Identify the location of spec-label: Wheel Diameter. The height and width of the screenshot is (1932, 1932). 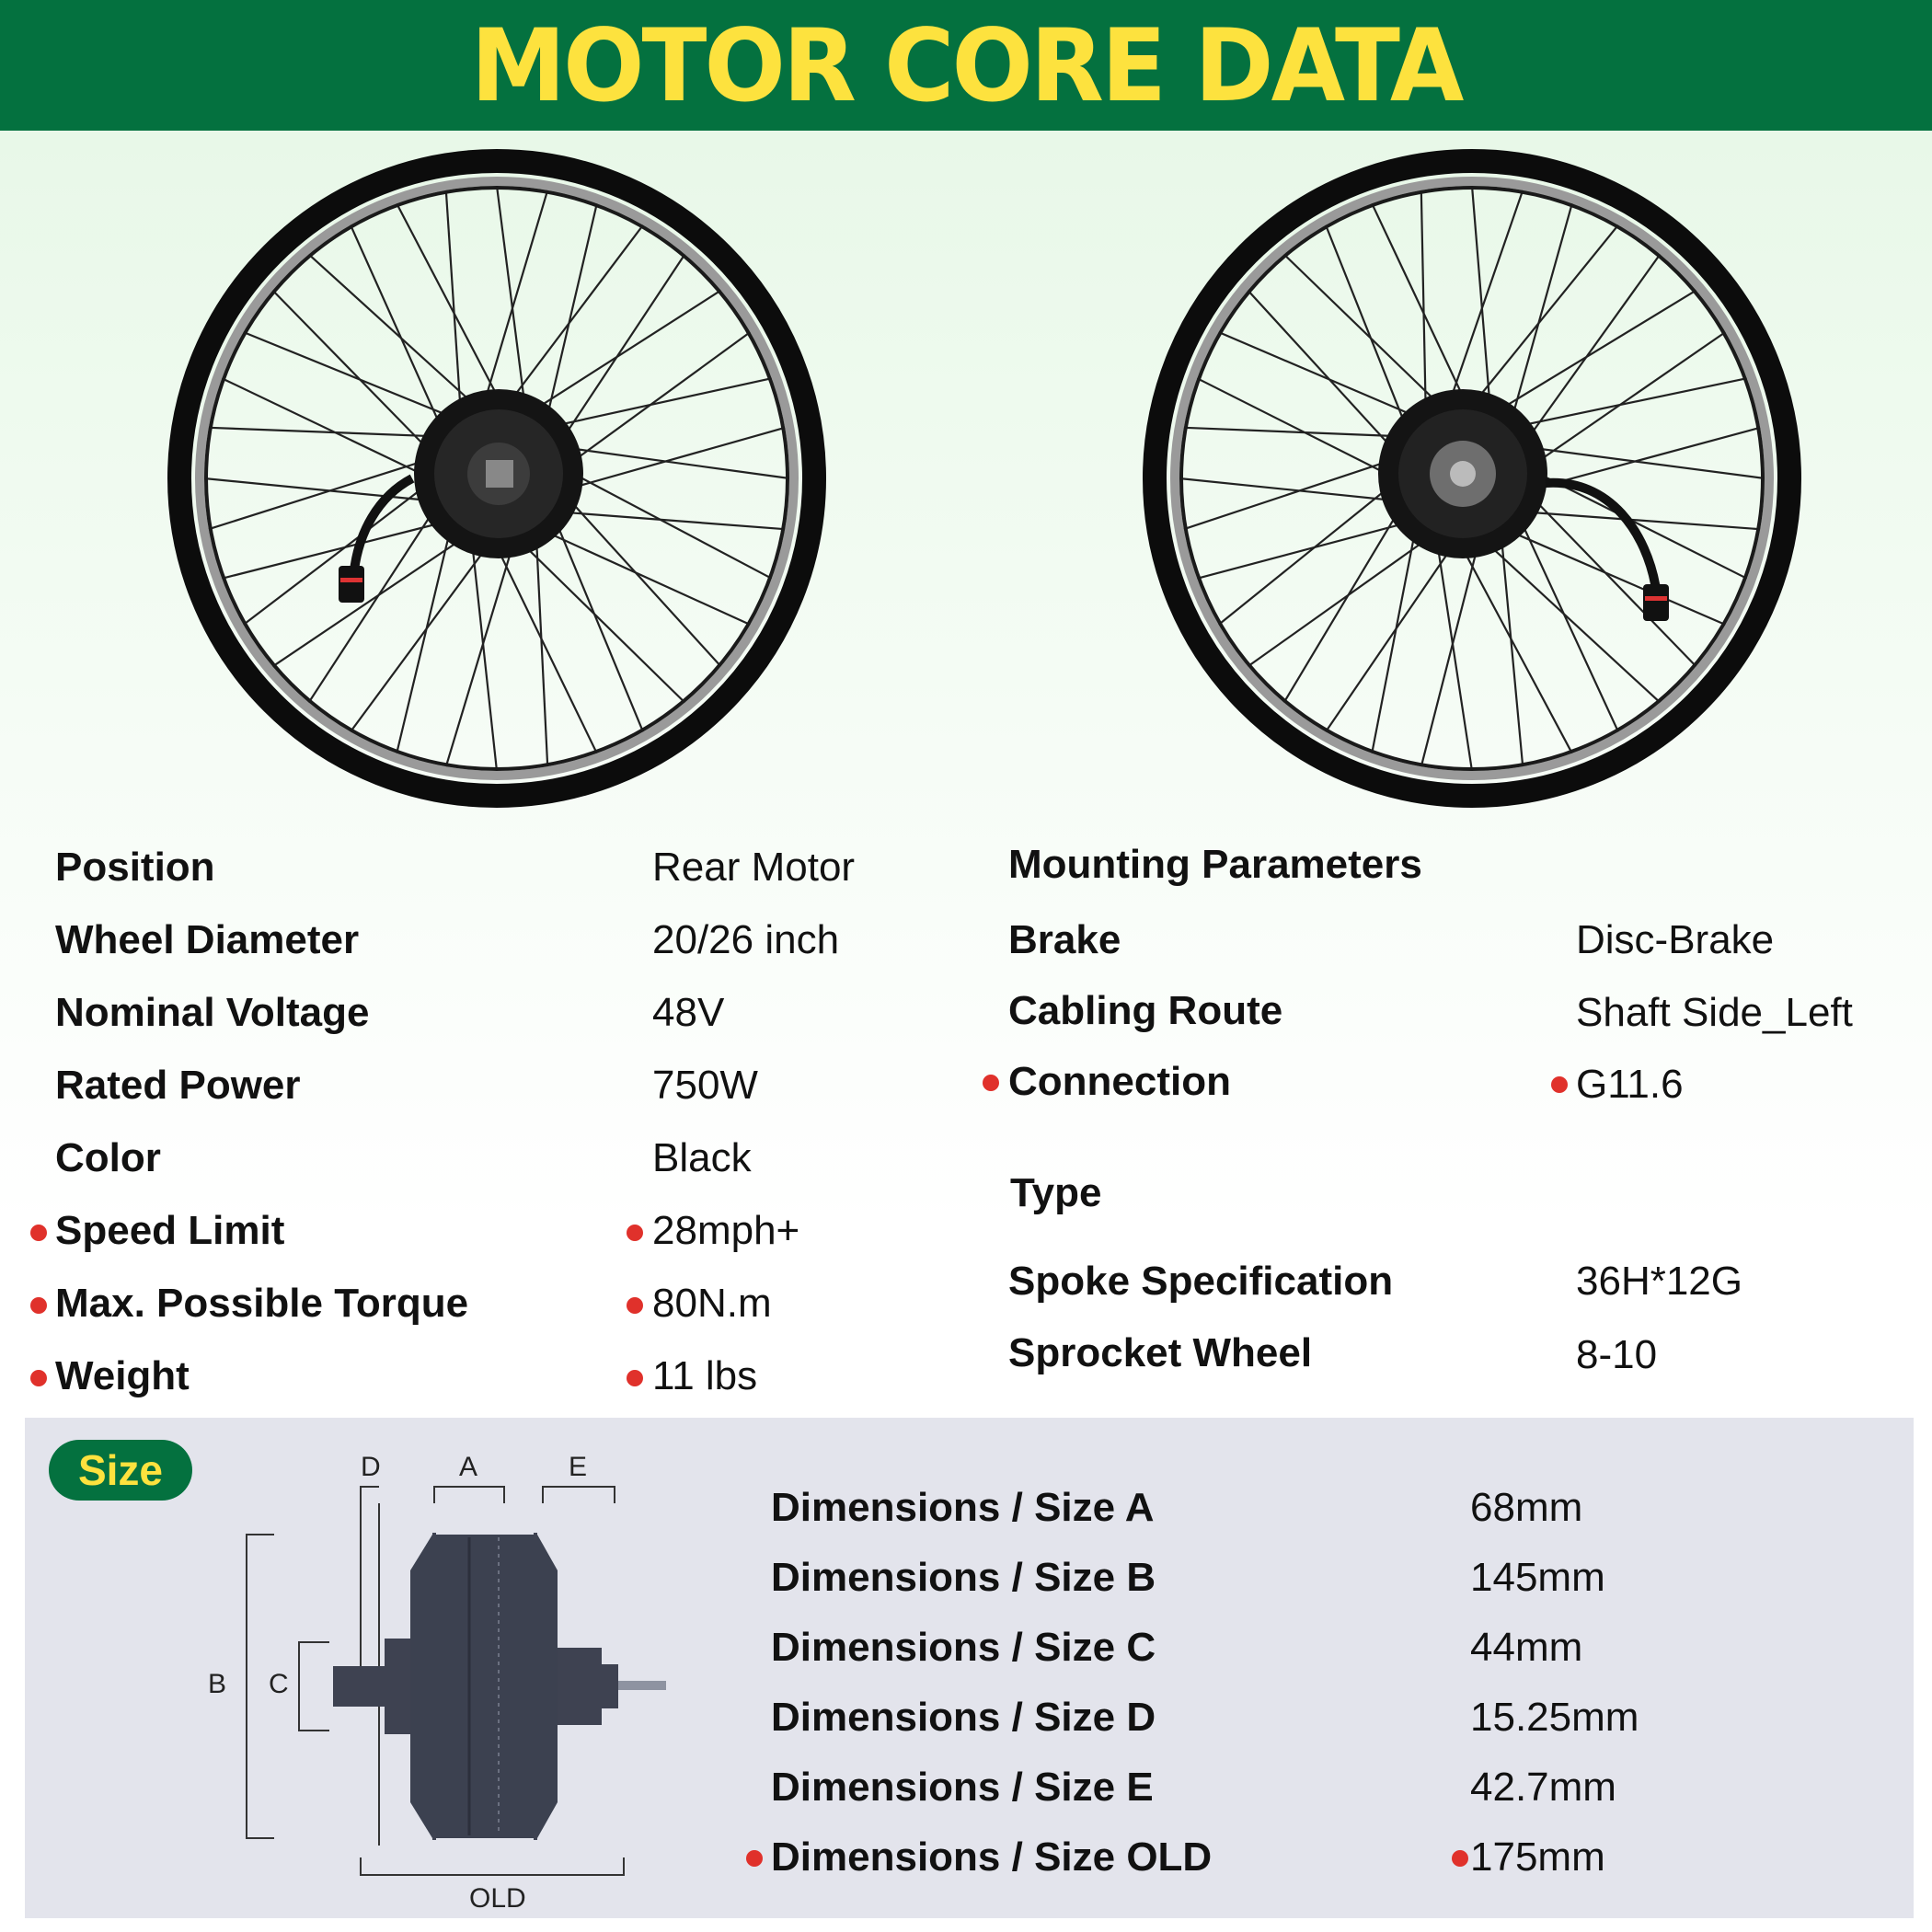
(207, 939).